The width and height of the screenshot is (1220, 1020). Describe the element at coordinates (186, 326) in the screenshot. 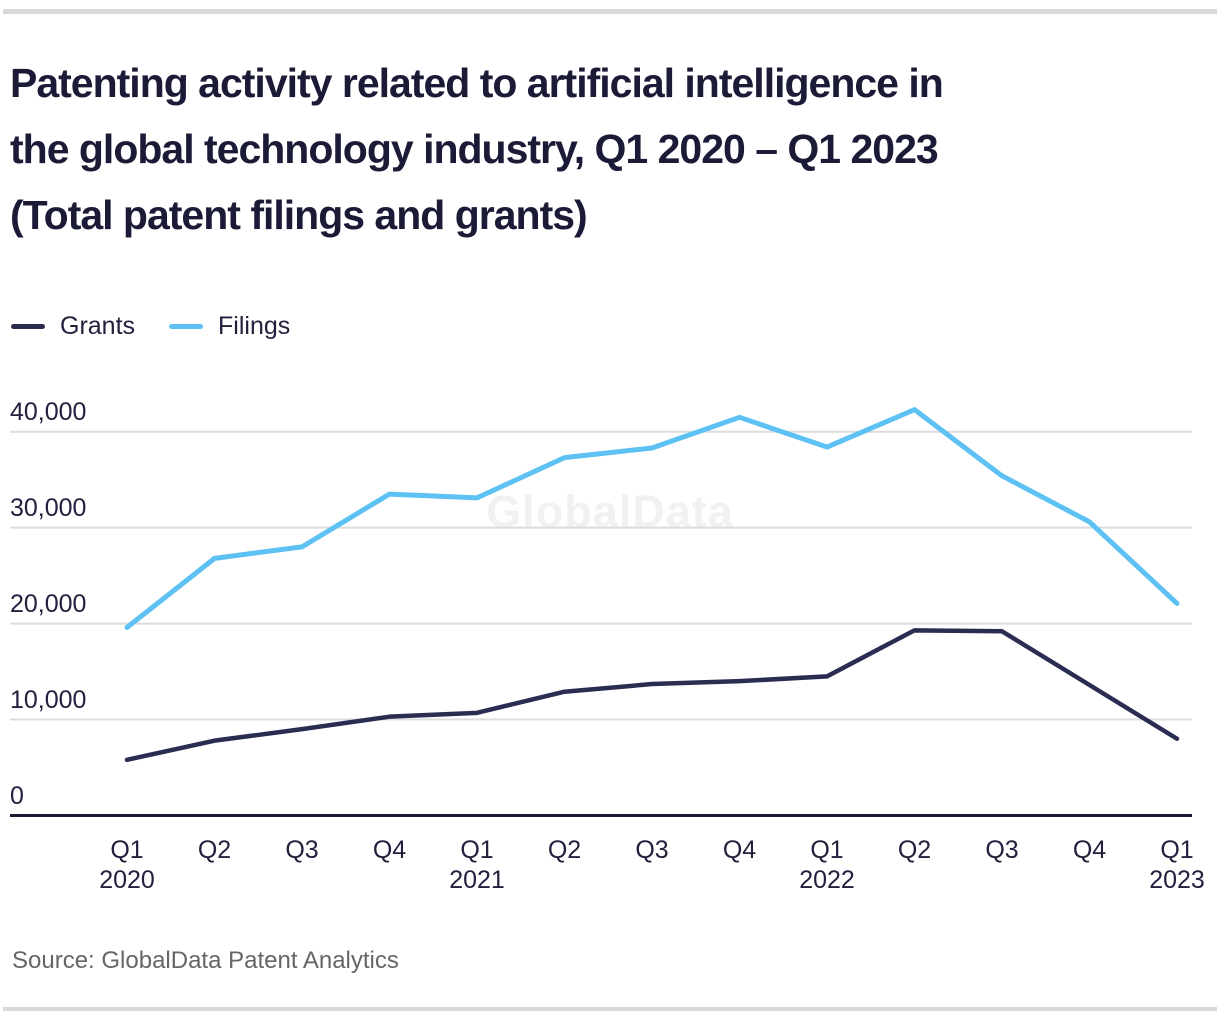

I see `legend-swatch-filings` at that location.